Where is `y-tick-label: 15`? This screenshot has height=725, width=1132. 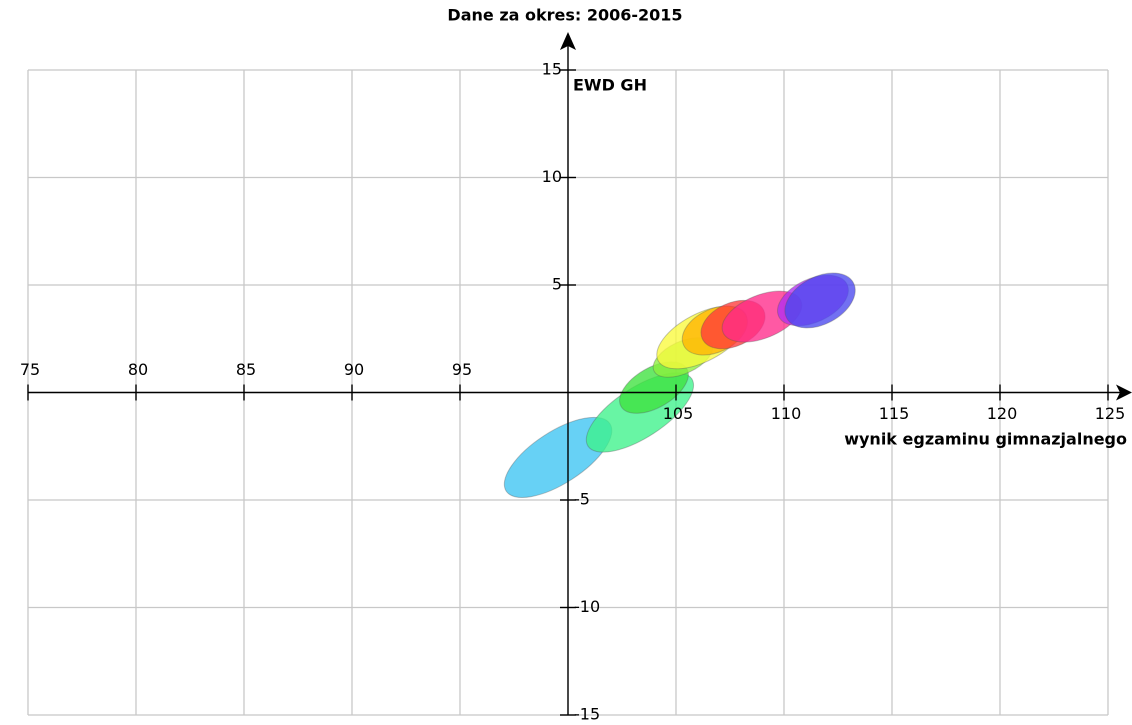
y-tick-label: 15 is located at coordinates (552, 69).